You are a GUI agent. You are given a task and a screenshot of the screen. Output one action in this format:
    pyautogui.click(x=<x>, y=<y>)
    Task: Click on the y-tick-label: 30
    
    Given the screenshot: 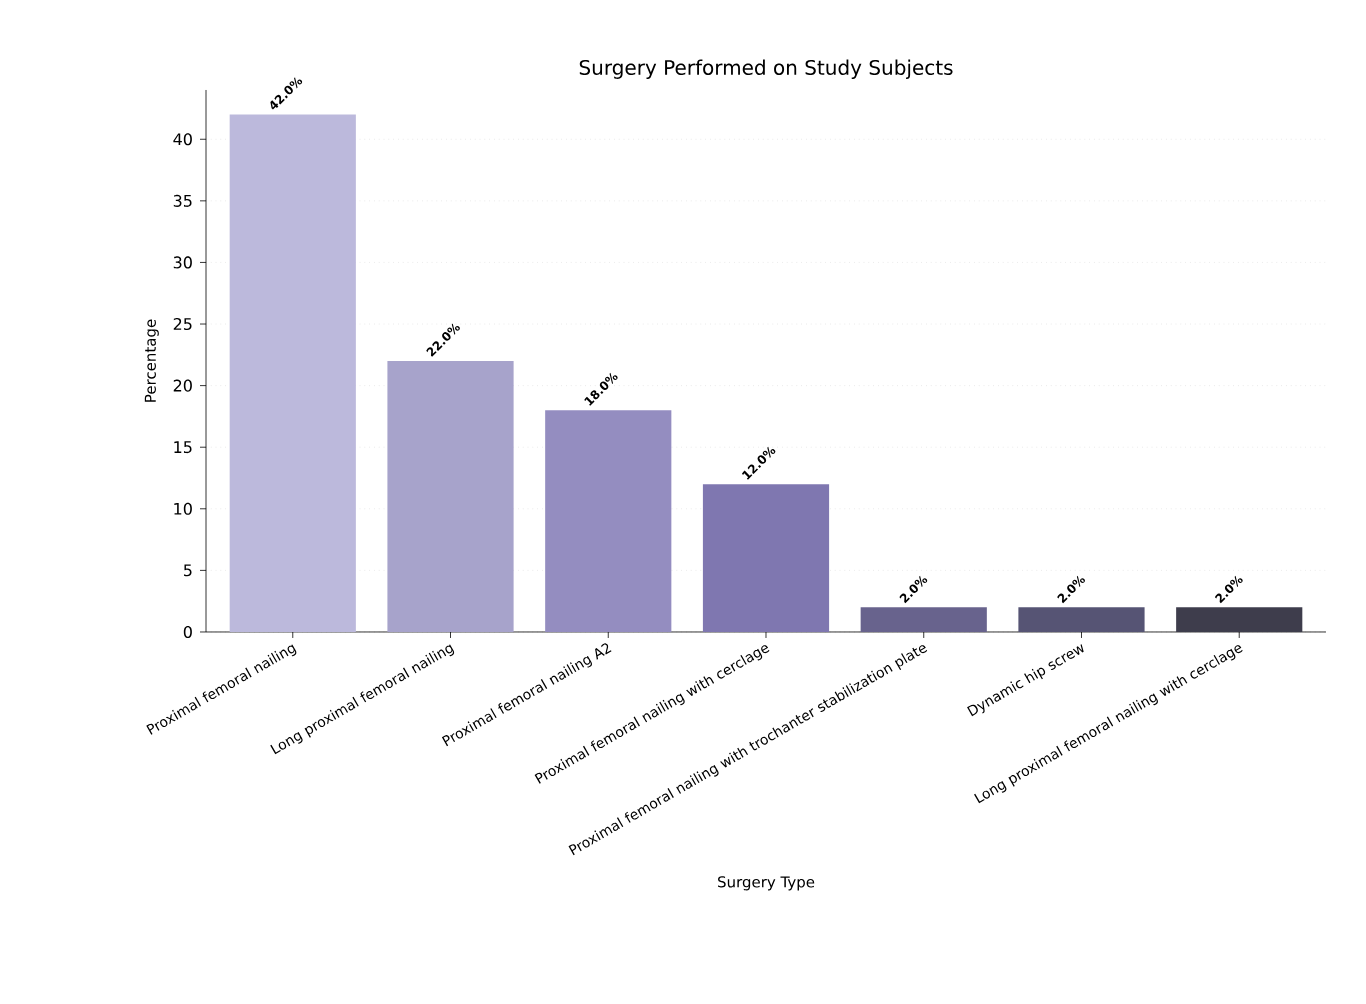 What is the action you would take?
    pyautogui.click(x=182, y=262)
    